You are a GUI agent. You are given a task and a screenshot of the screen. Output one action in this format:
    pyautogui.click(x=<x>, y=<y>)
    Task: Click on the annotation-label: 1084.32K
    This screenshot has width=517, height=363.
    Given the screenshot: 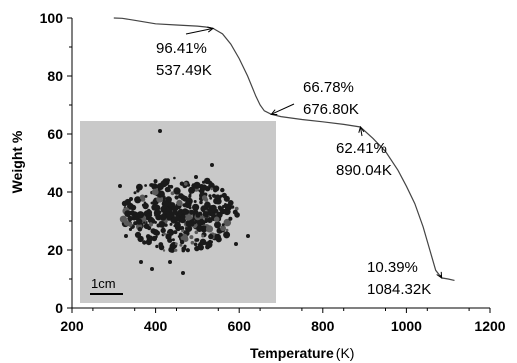 What is the action you would take?
    pyautogui.click(x=399, y=289)
    